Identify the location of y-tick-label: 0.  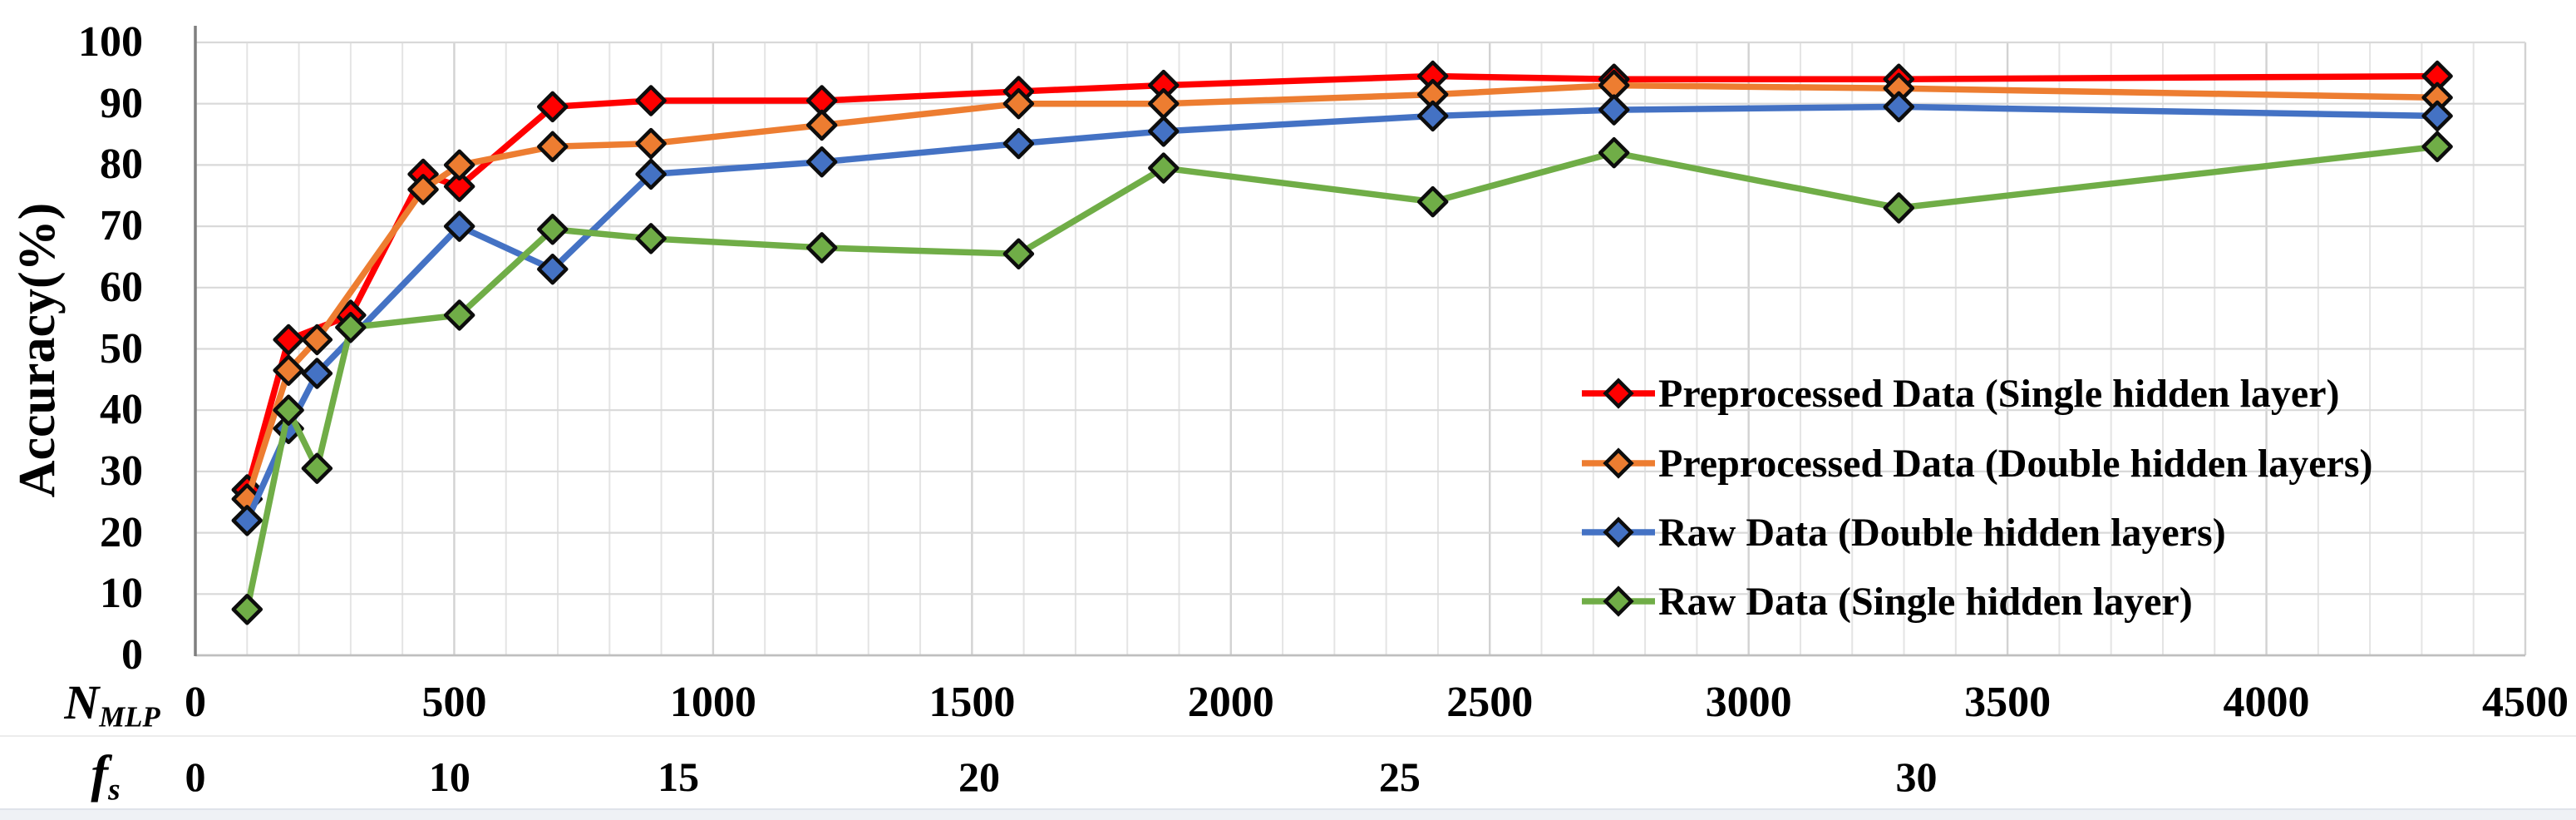
(132, 655).